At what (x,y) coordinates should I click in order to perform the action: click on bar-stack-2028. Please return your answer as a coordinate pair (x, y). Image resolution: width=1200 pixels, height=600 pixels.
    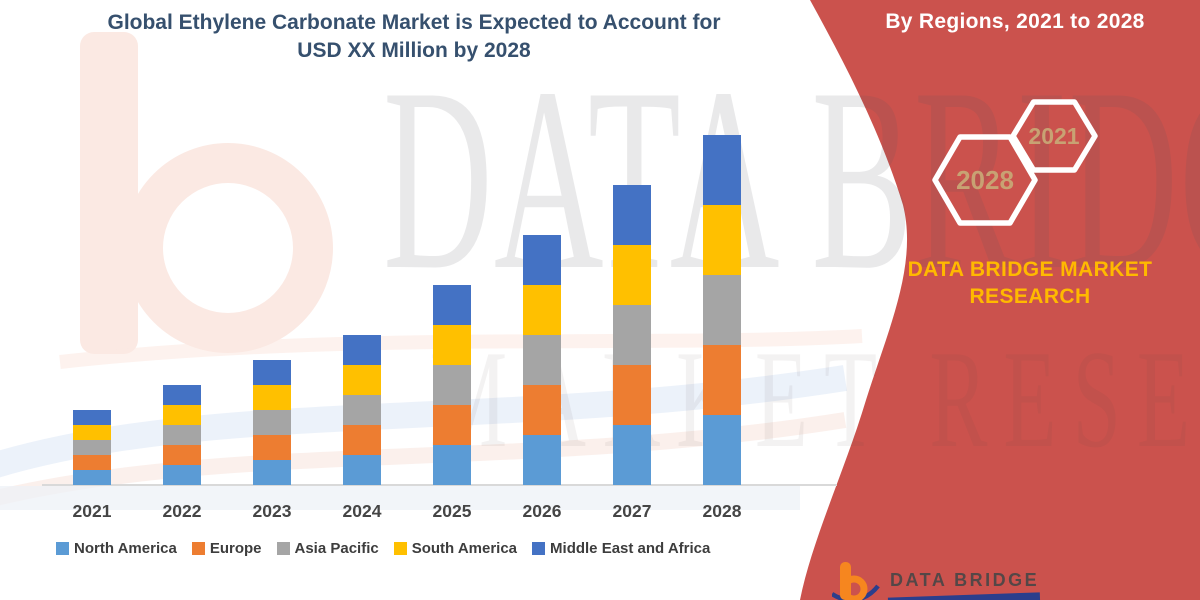
    Looking at the image, I should click on (722, 310).